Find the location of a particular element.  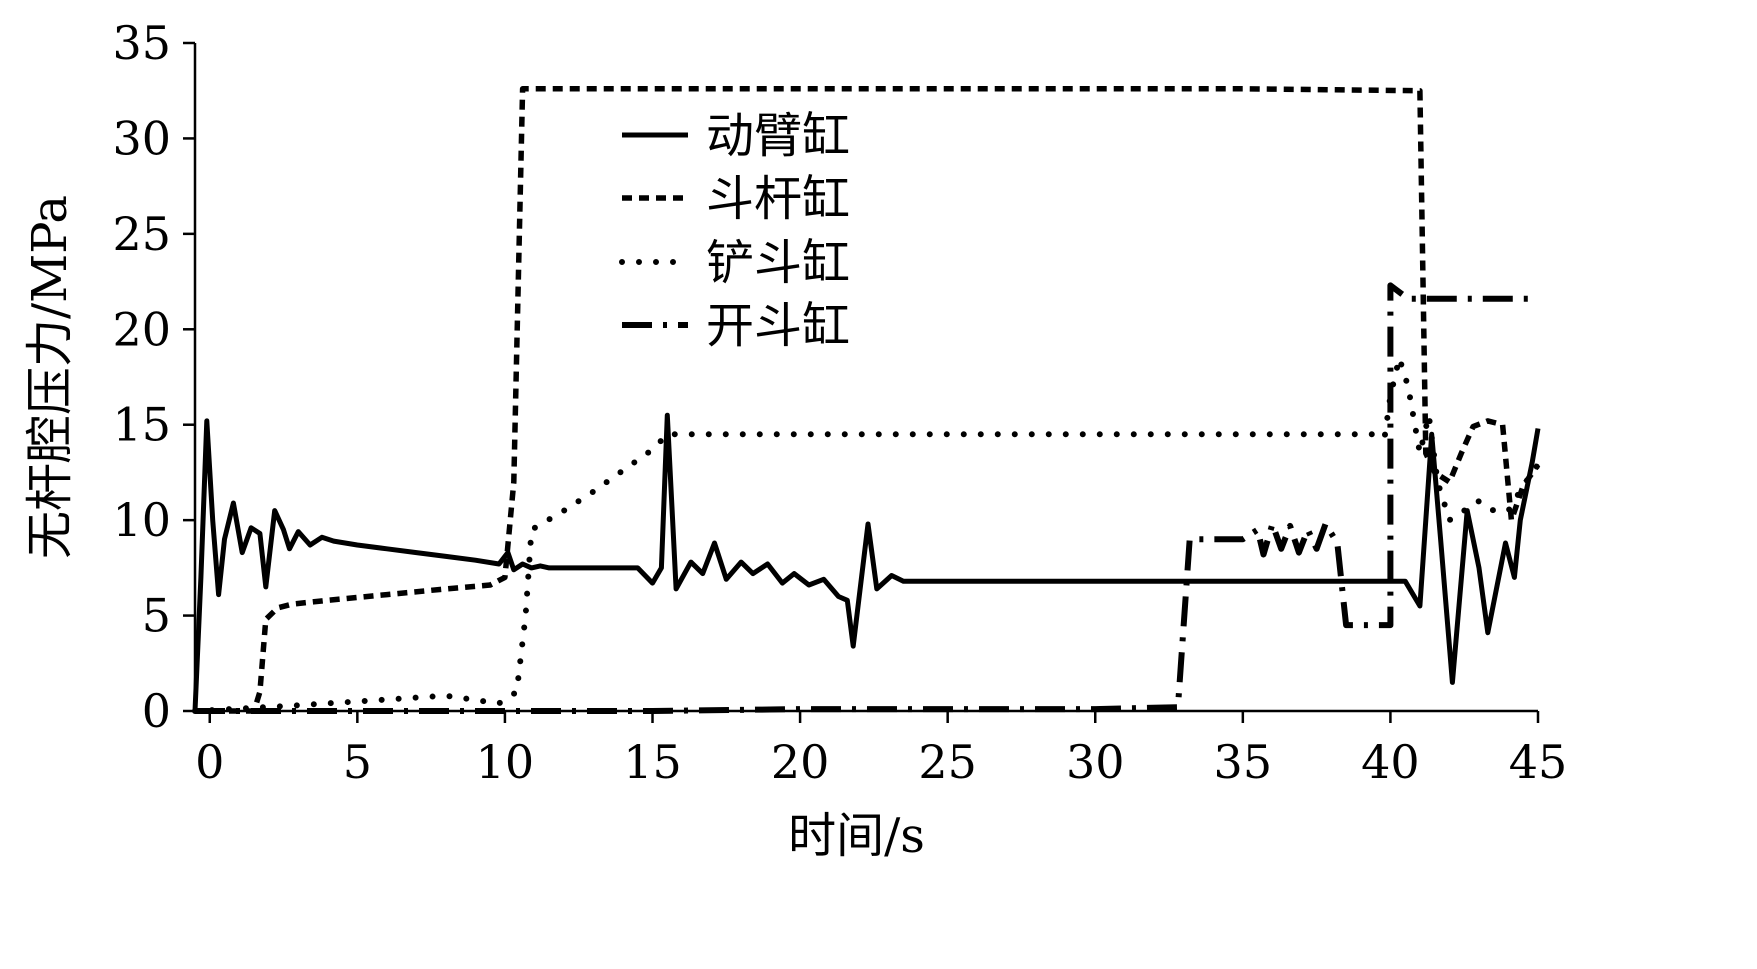

legend-label: 铲斗缸 is located at coordinates (778, 263).